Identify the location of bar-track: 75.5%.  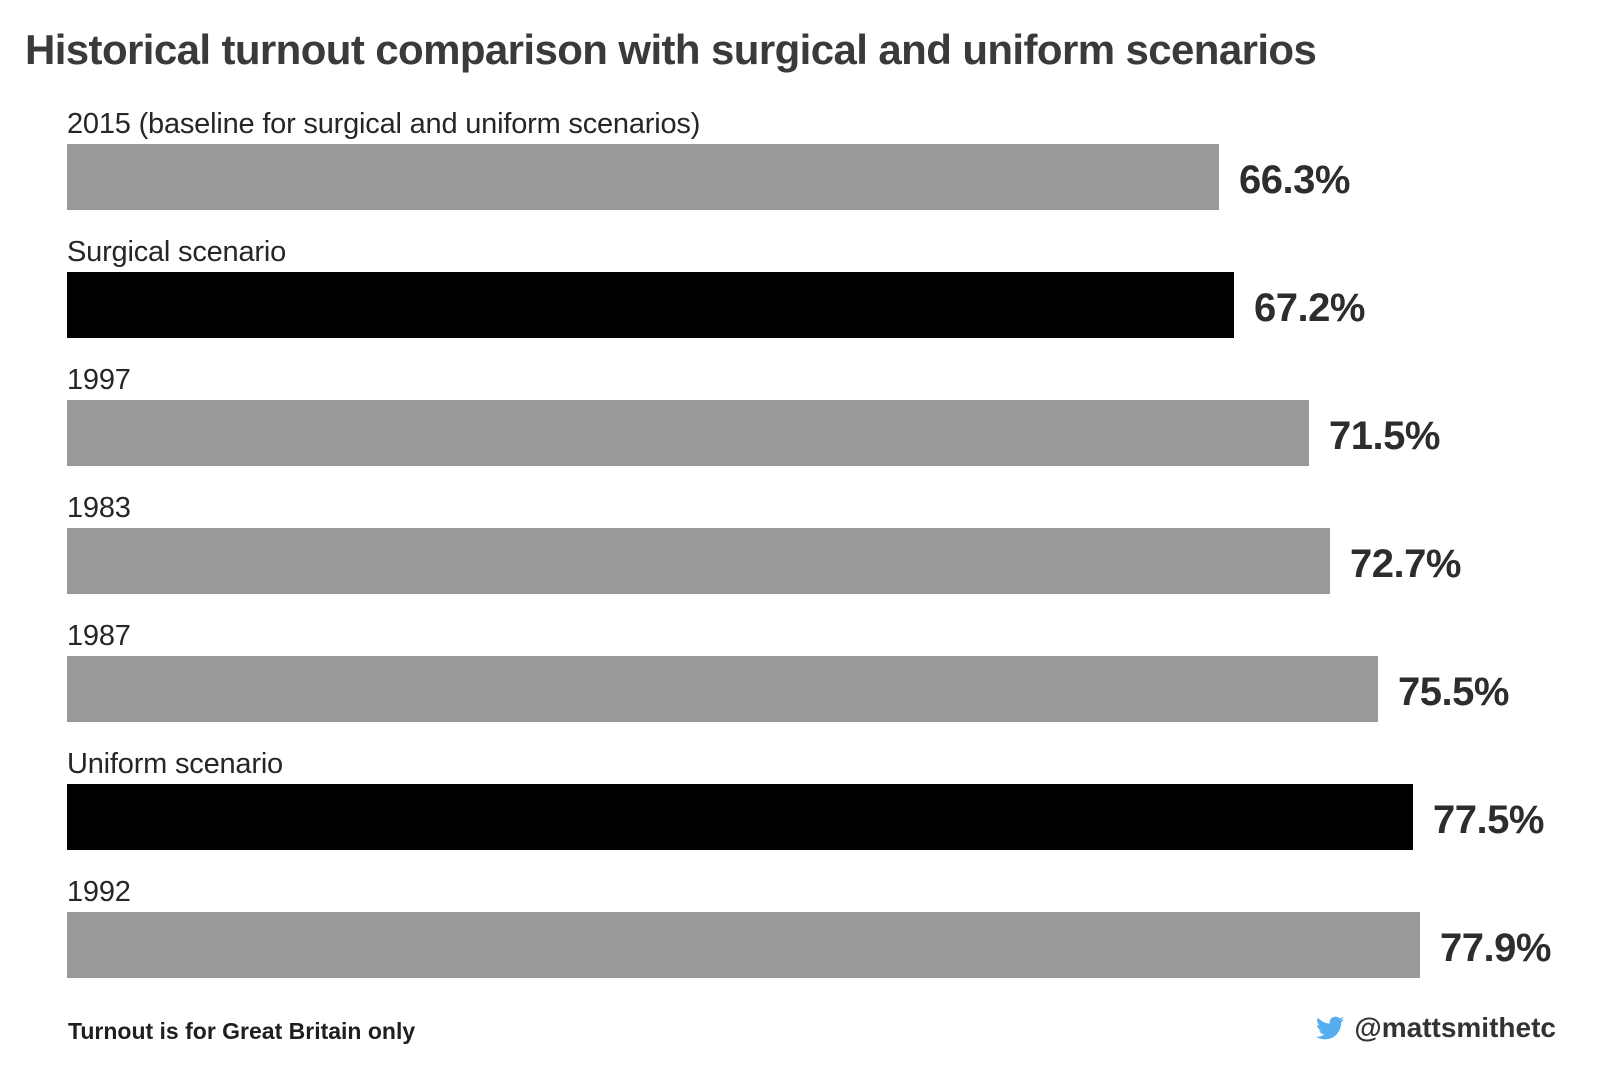
(822, 689).